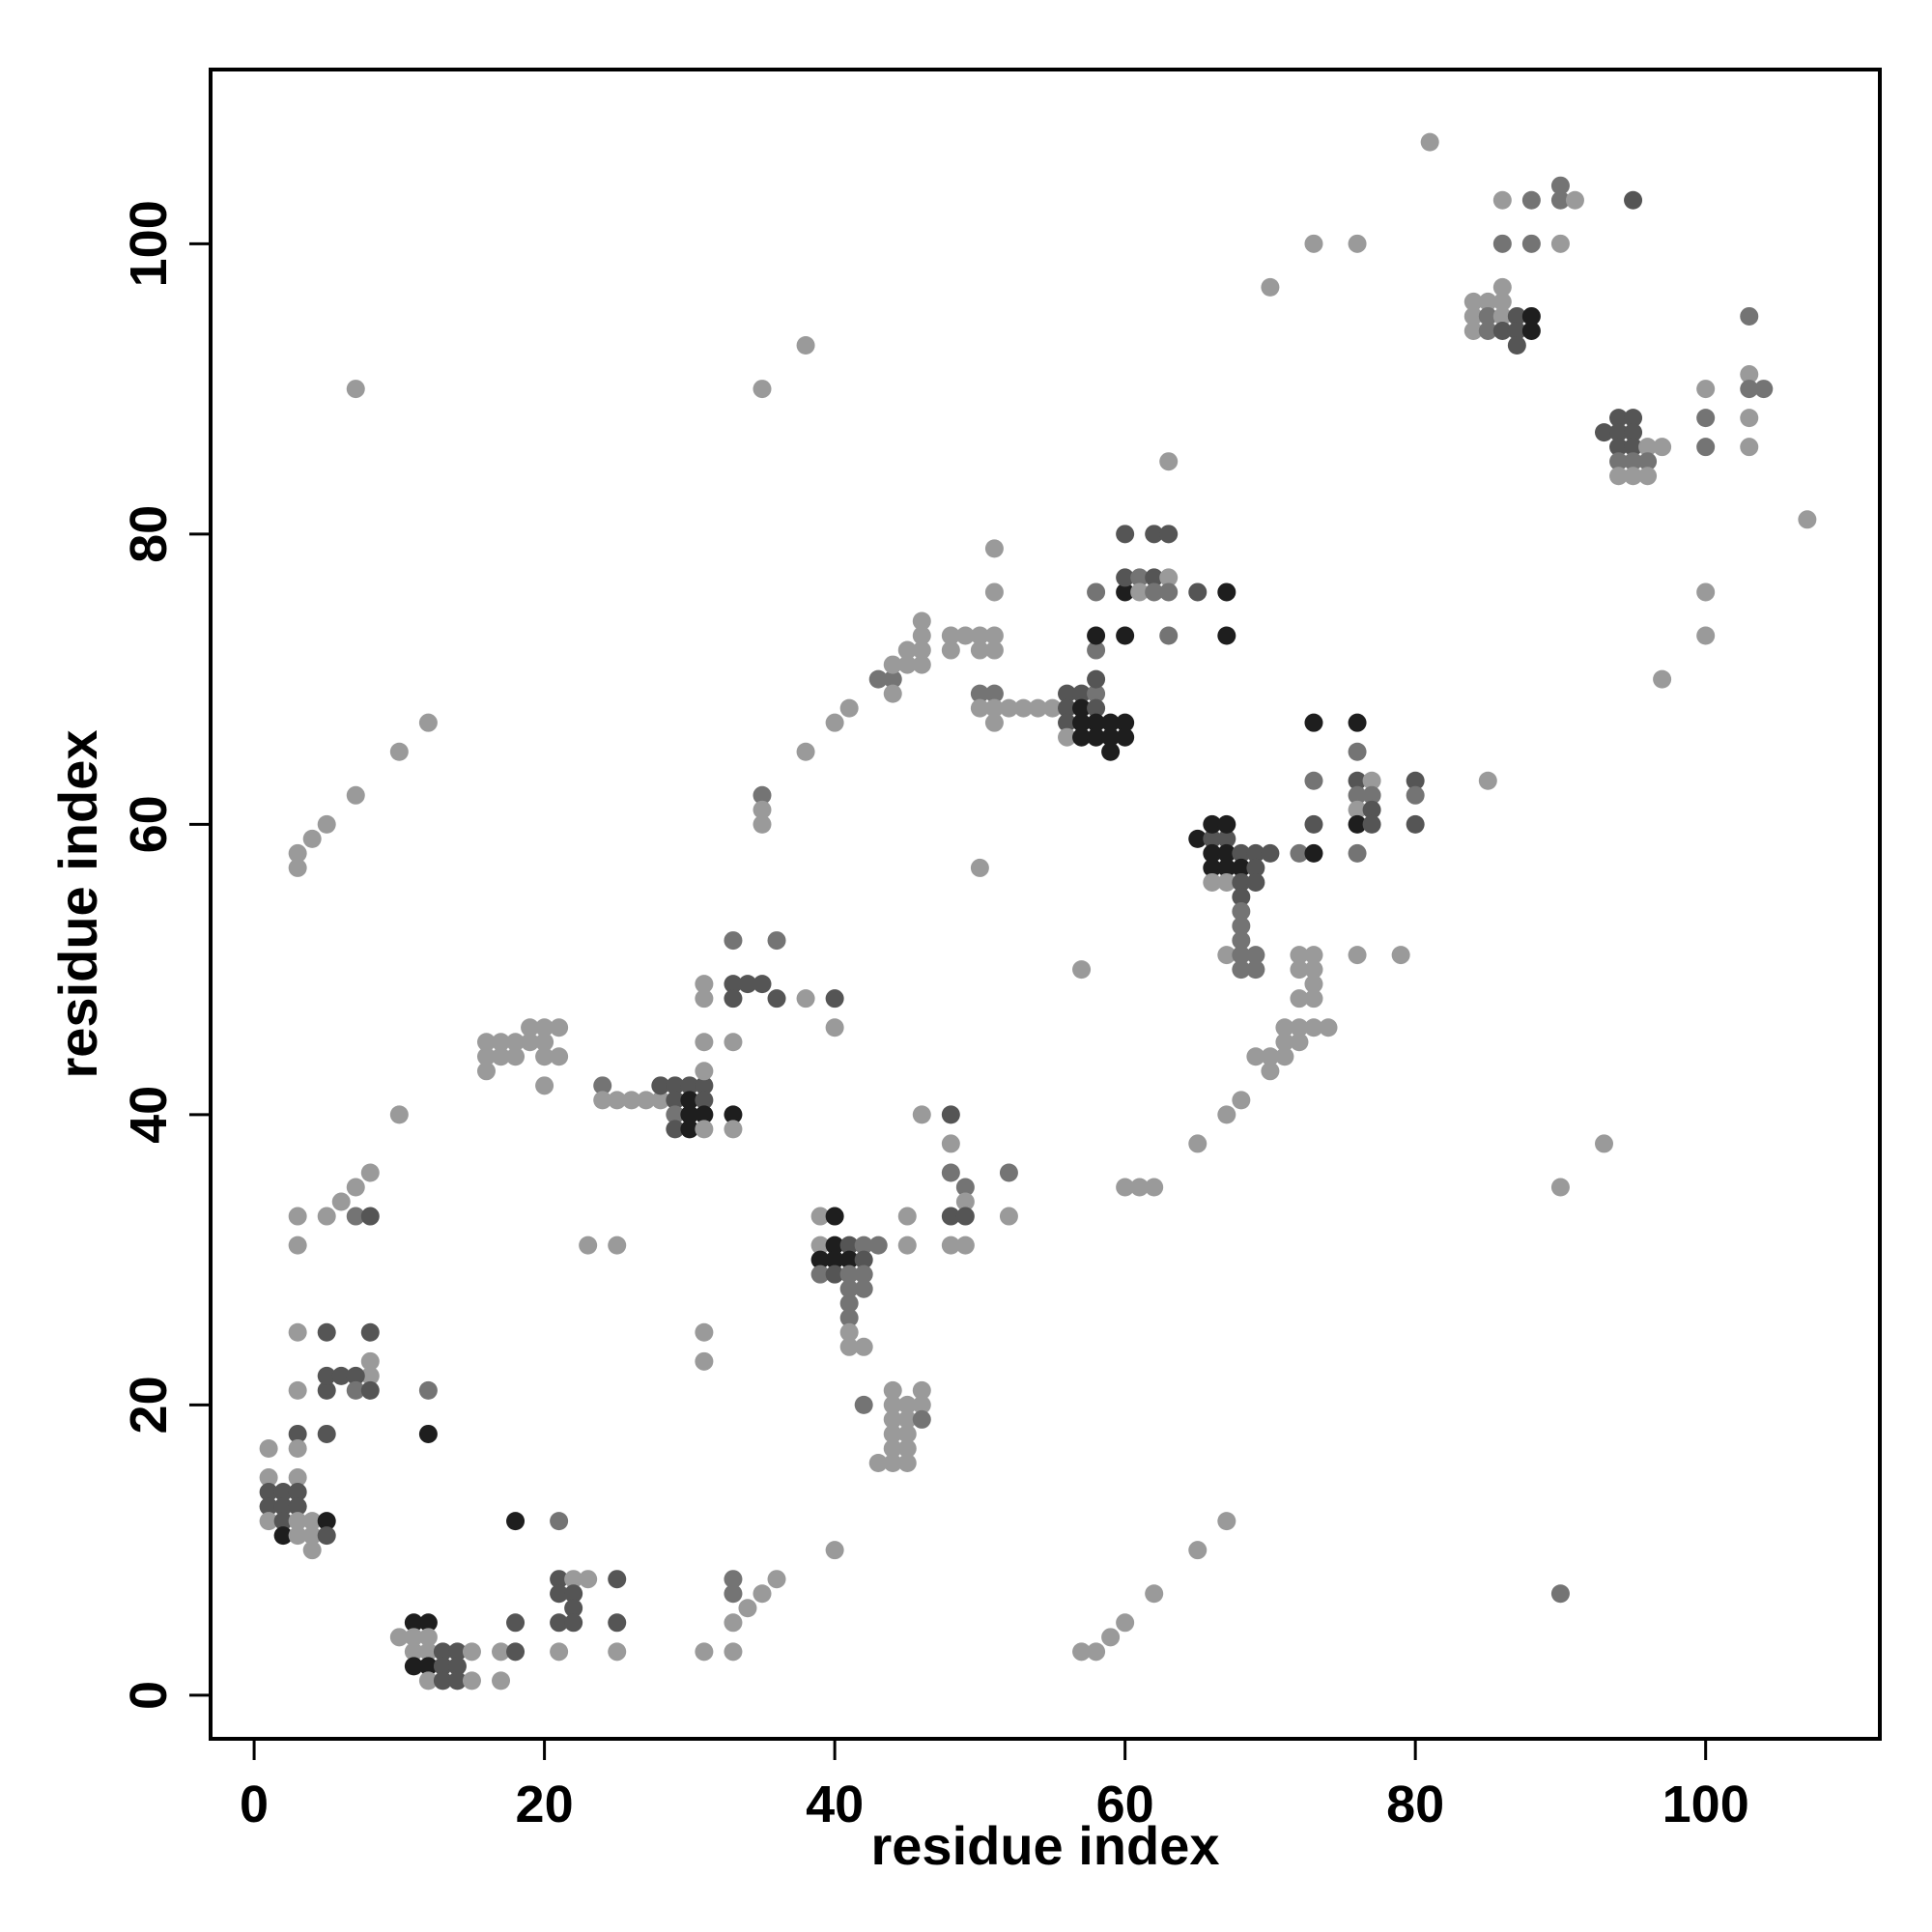 Image resolution: width=1932 pixels, height=1932 pixels. I want to click on y-axis-title: residue index, so click(77, 903).